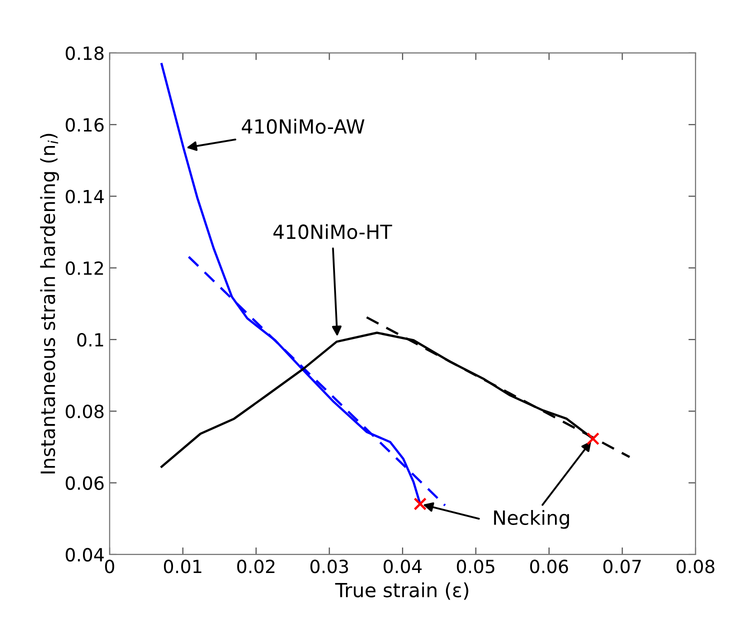  What do you see at coordinates (85, 53) in the screenshot?
I see `y-tick-label: 0.18` at bounding box center [85, 53].